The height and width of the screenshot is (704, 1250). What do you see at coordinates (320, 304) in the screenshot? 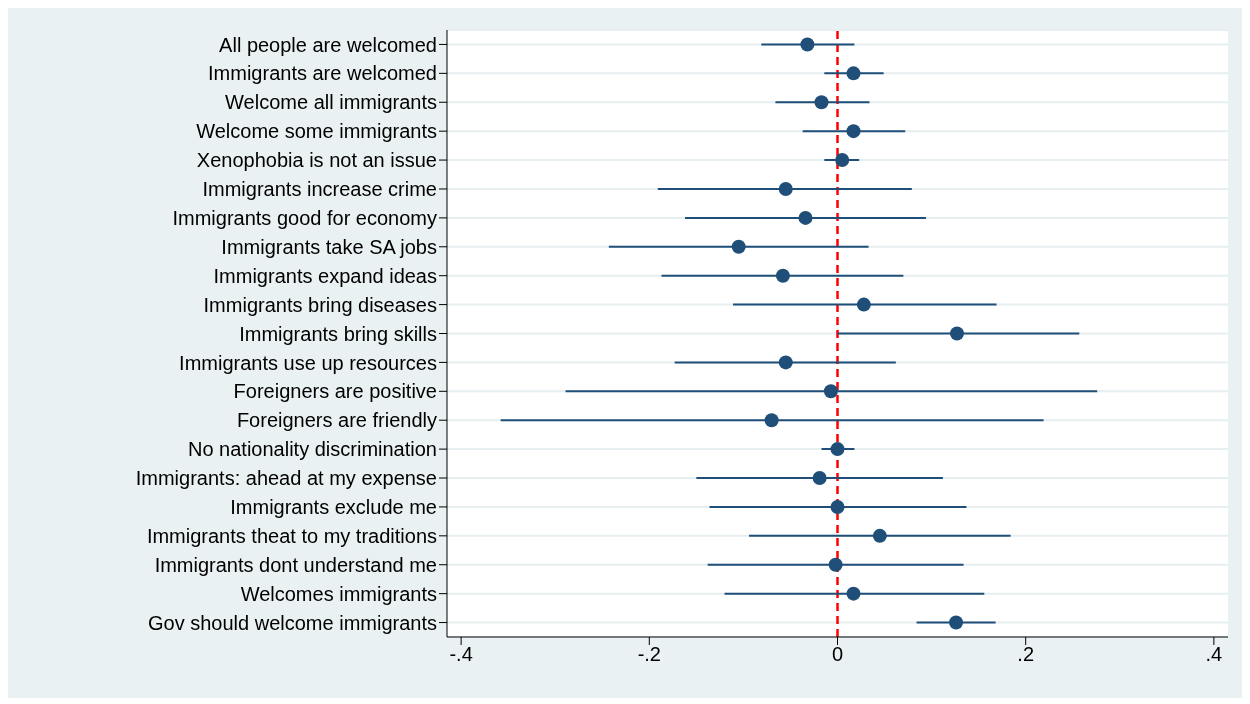
I see `y-tick-label: Immigrants bring diseases` at bounding box center [320, 304].